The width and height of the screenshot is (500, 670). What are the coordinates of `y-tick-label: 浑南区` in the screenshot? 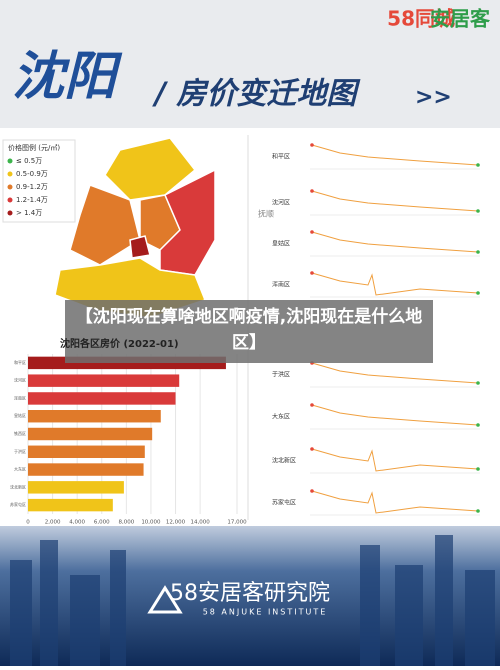 It's located at (20, 397).